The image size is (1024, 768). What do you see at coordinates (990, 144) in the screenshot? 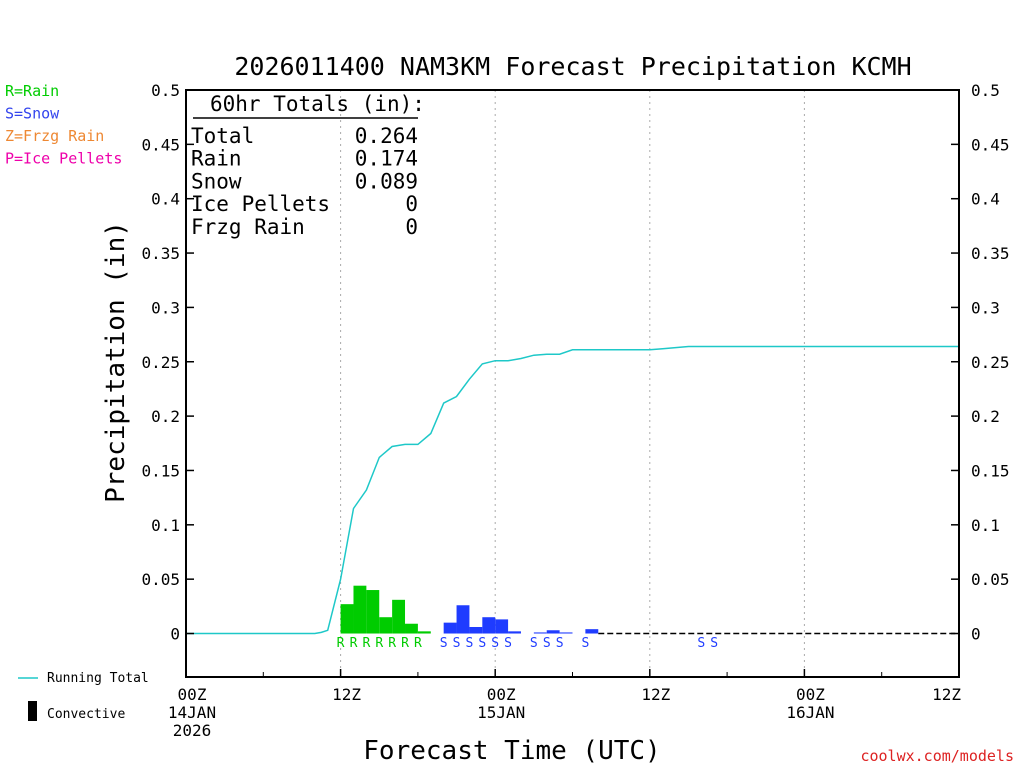
I see `y-tick-label-right: 0.45` at bounding box center [990, 144].